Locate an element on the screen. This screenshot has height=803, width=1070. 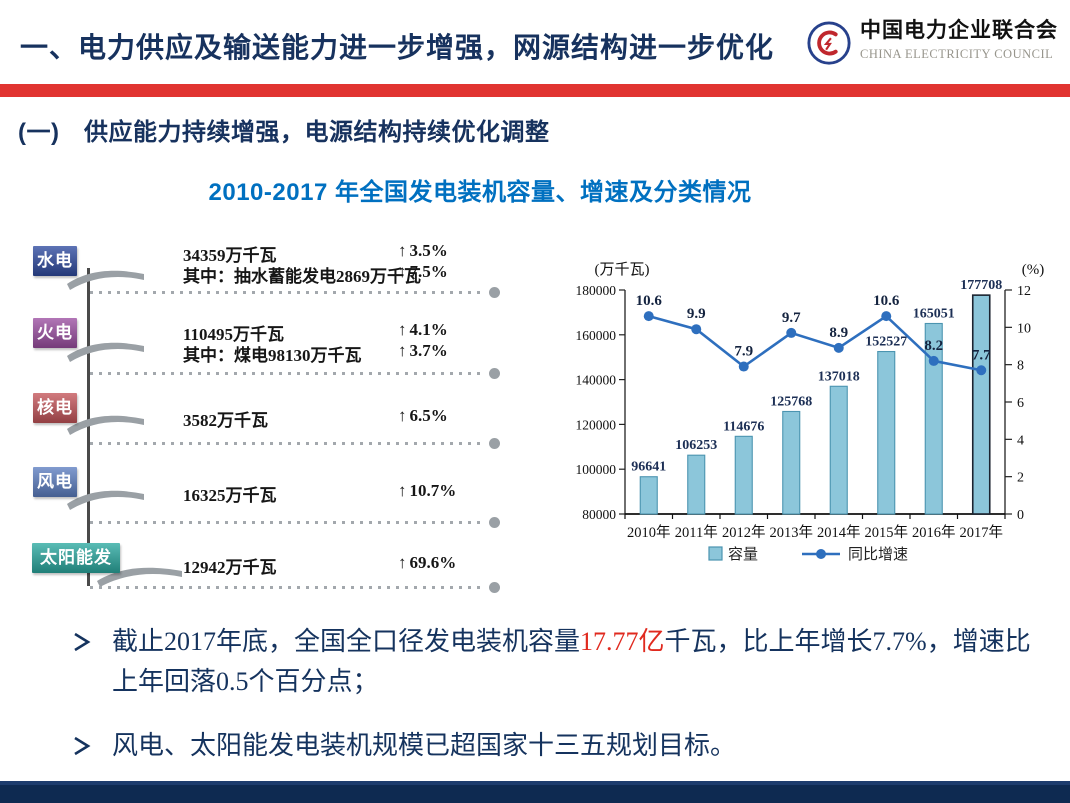
bar-label: 96641 is located at coordinates (648, 467).